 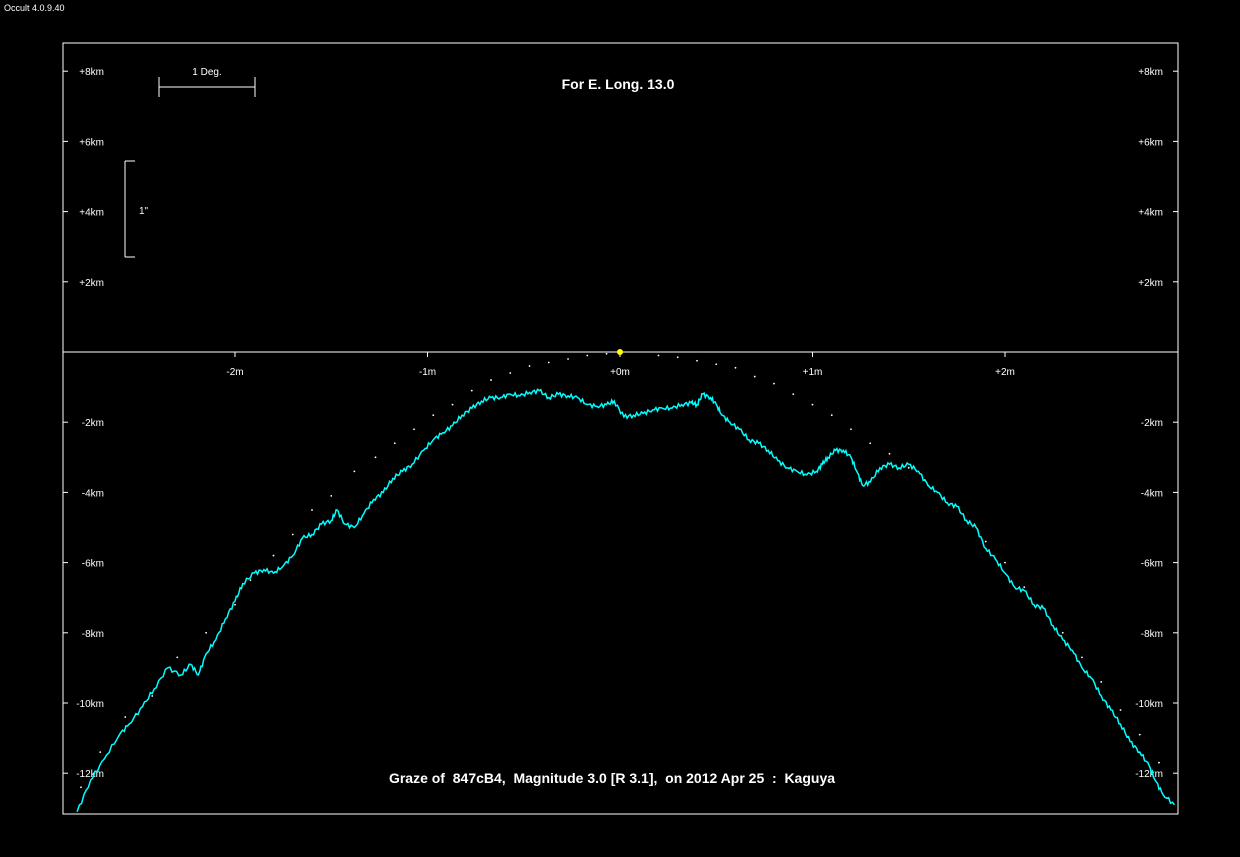 I want to click on y-tick-label-right: +6km, so click(x=1150, y=142).